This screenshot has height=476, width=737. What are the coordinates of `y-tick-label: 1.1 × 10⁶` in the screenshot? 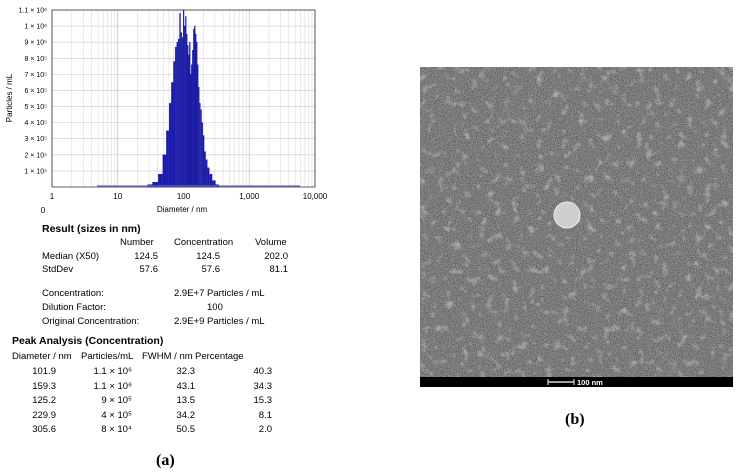 It's located at (33, 11).